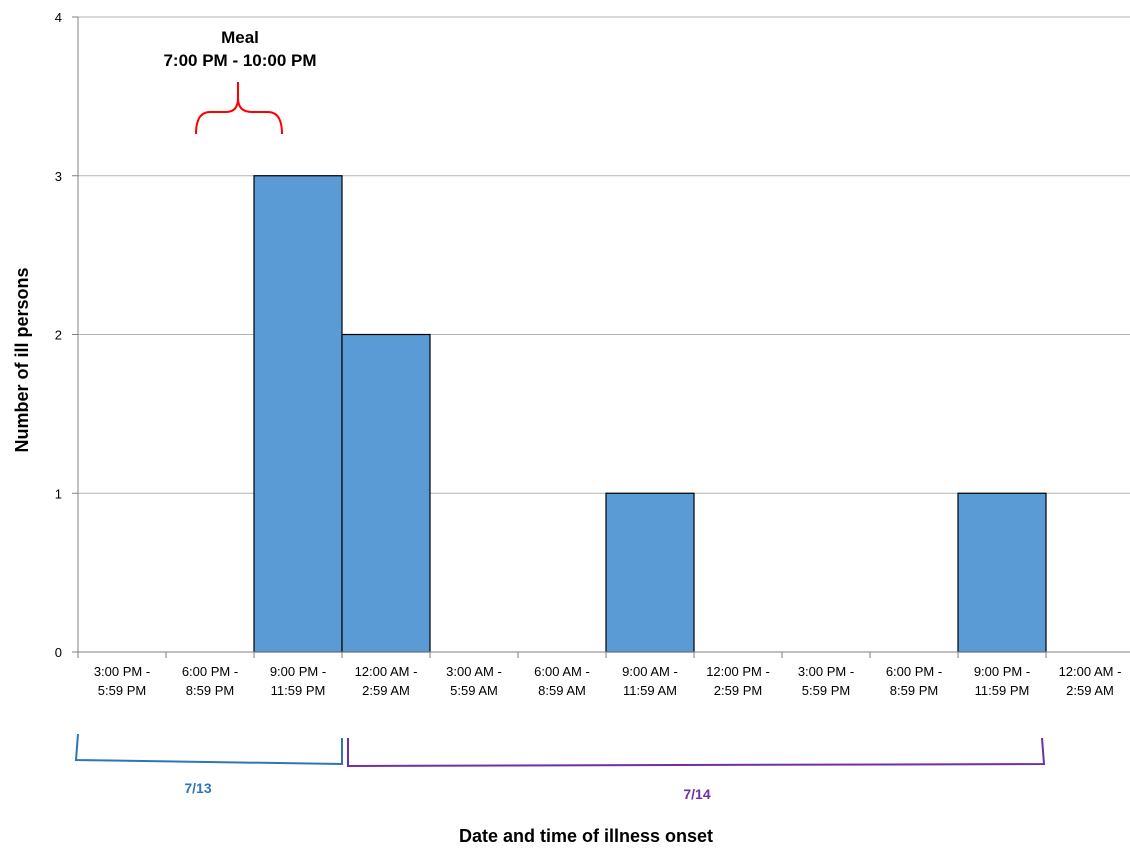 Image resolution: width=1130 pixels, height=849 pixels. I want to click on y-tick-label: 2, so click(58, 335).